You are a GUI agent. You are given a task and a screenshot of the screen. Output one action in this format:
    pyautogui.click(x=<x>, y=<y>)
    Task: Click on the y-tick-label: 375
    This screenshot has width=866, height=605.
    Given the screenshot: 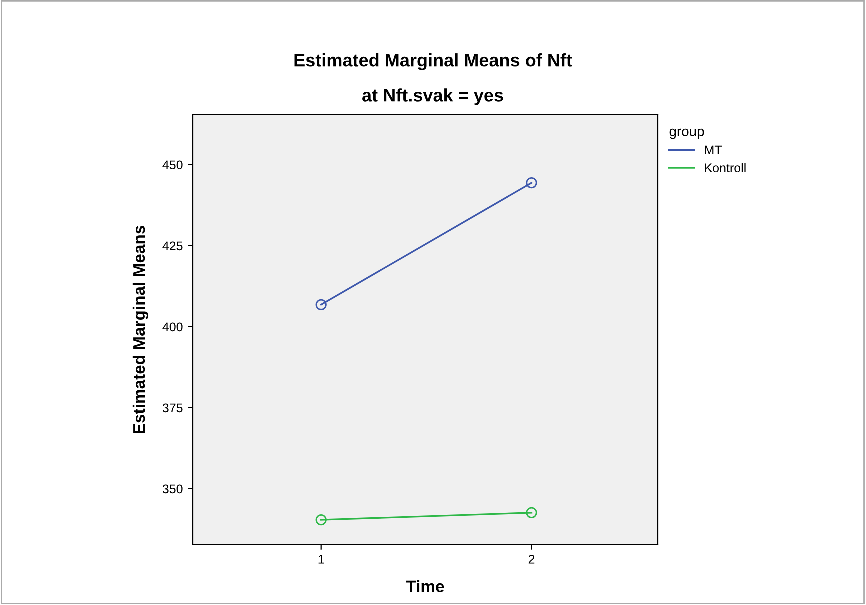 What is the action you would take?
    pyautogui.click(x=172, y=408)
    